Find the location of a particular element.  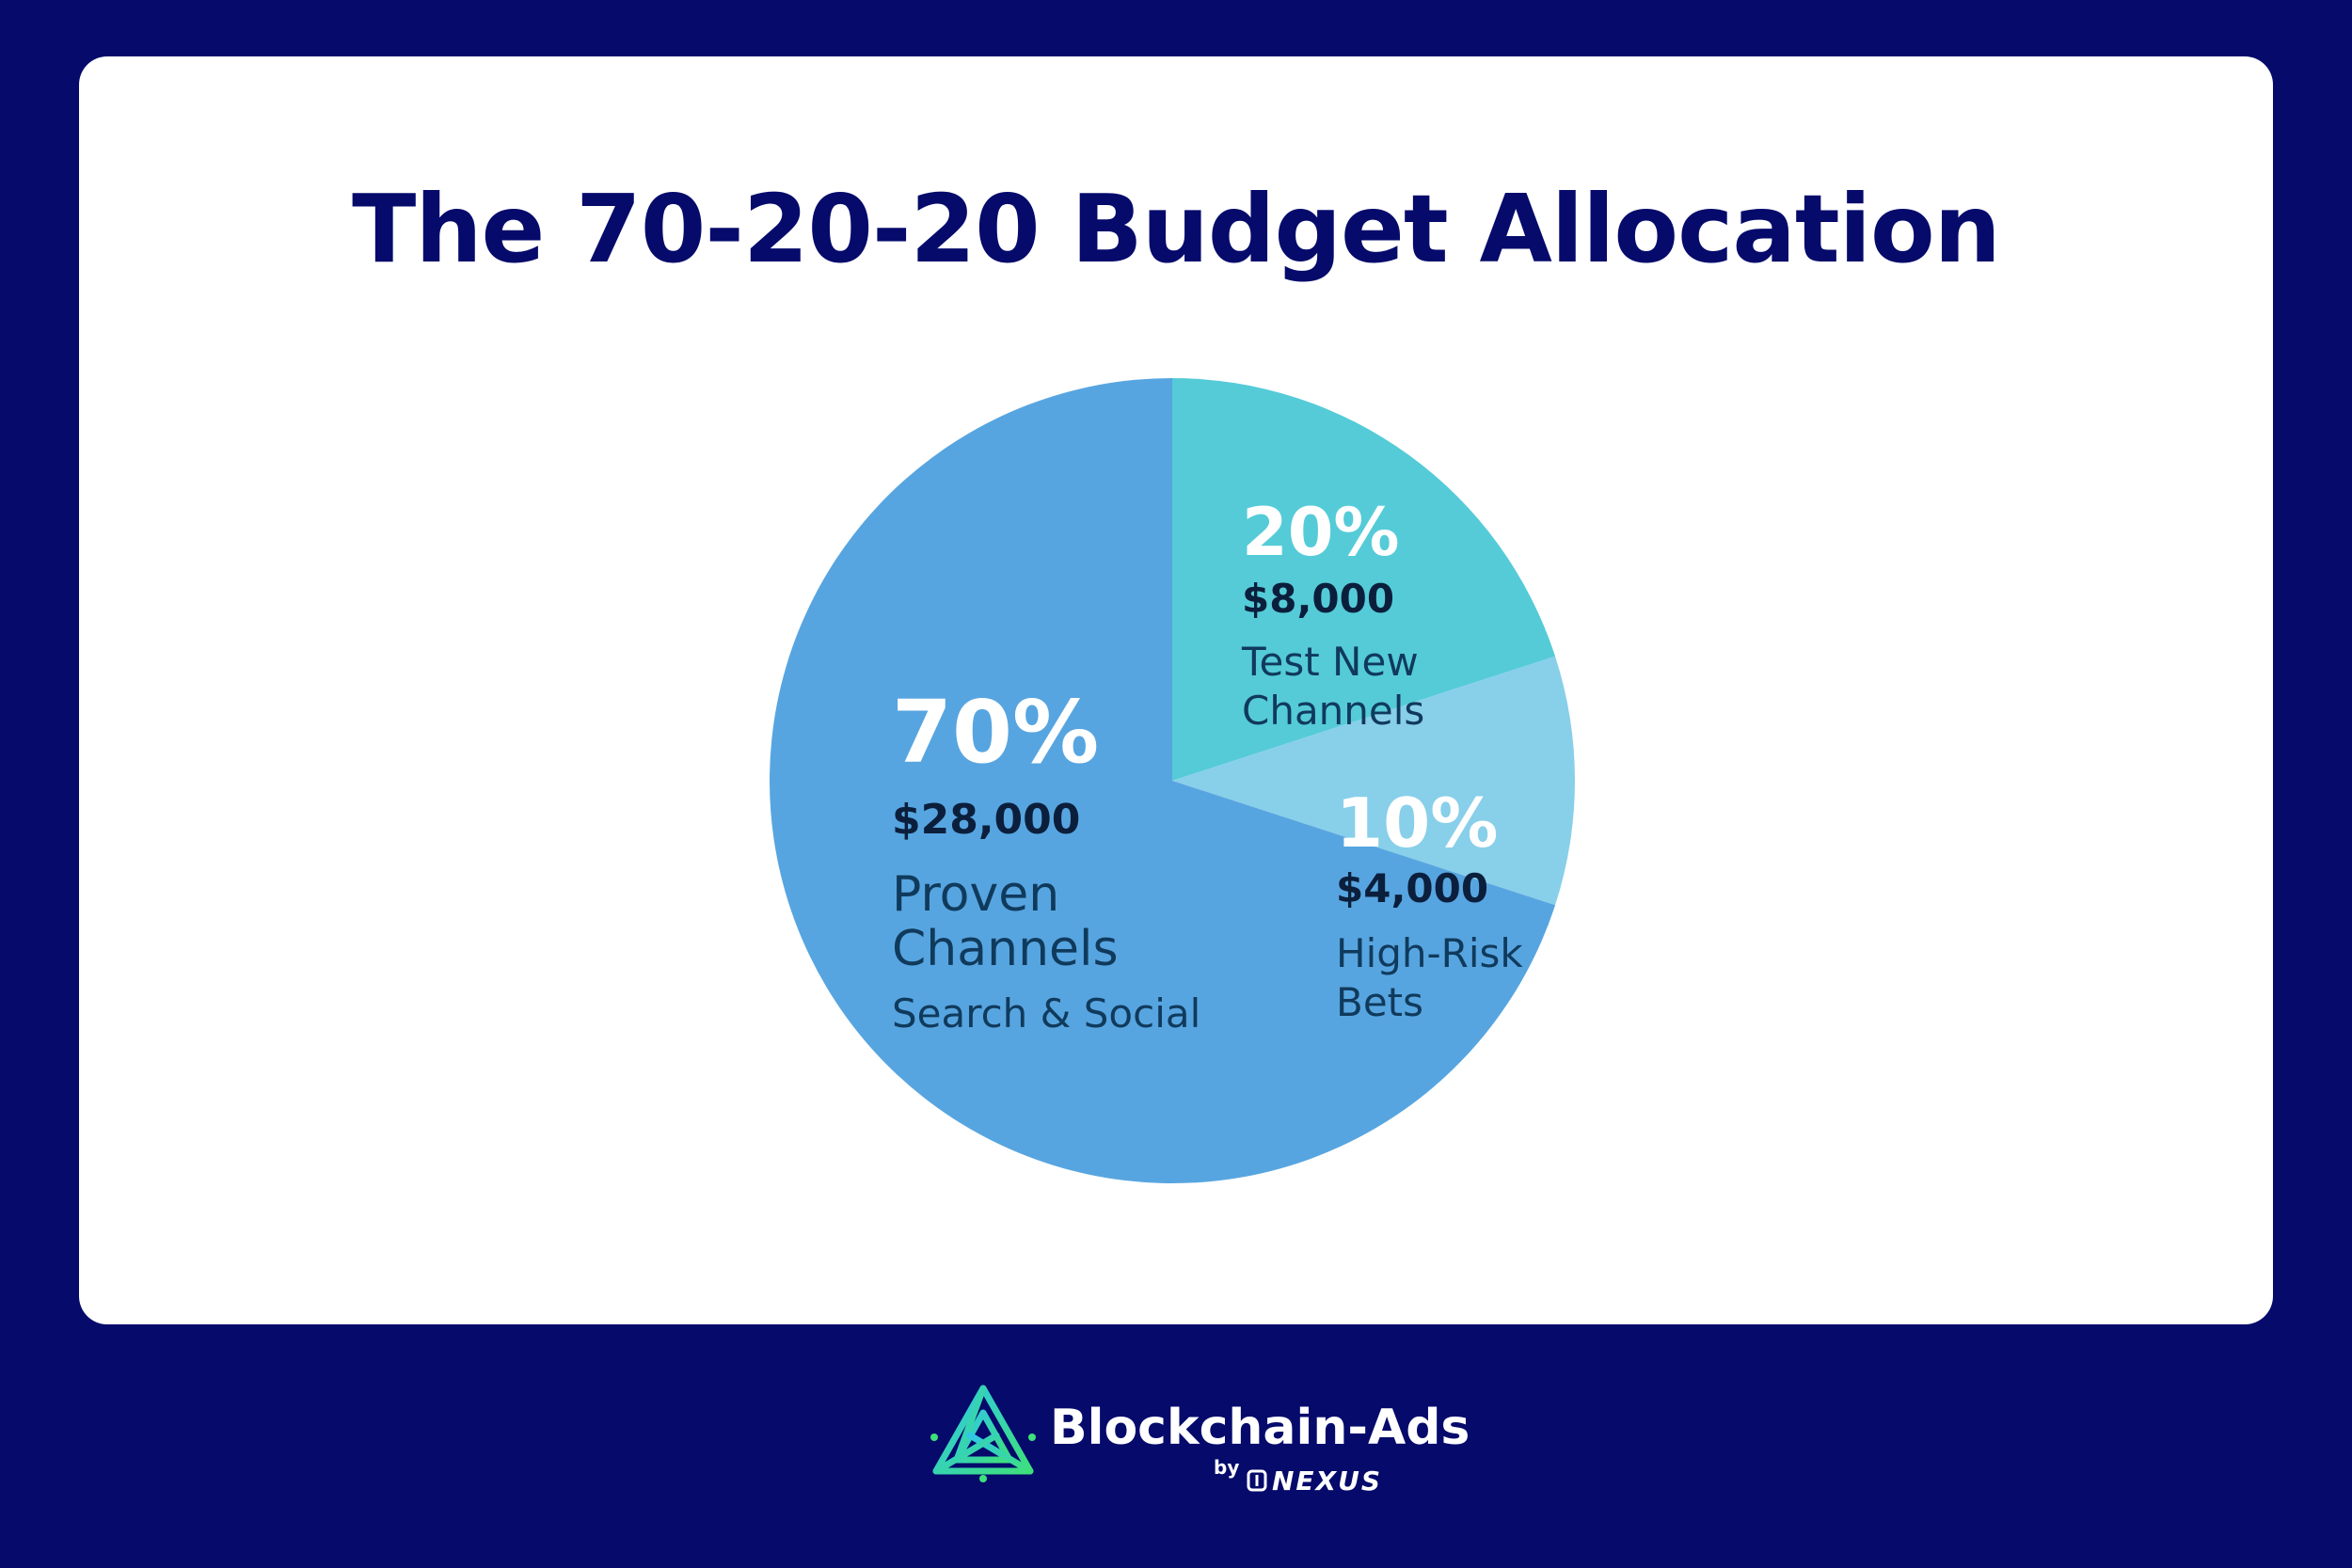

slice-70-label: Proven Channels is located at coordinates (1005, 922).